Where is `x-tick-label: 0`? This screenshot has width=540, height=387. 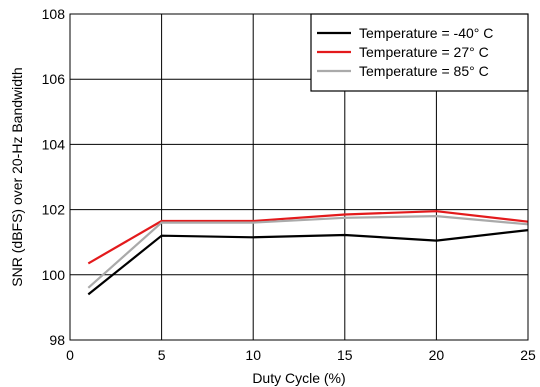 x-tick-label: 0 is located at coordinates (70, 355).